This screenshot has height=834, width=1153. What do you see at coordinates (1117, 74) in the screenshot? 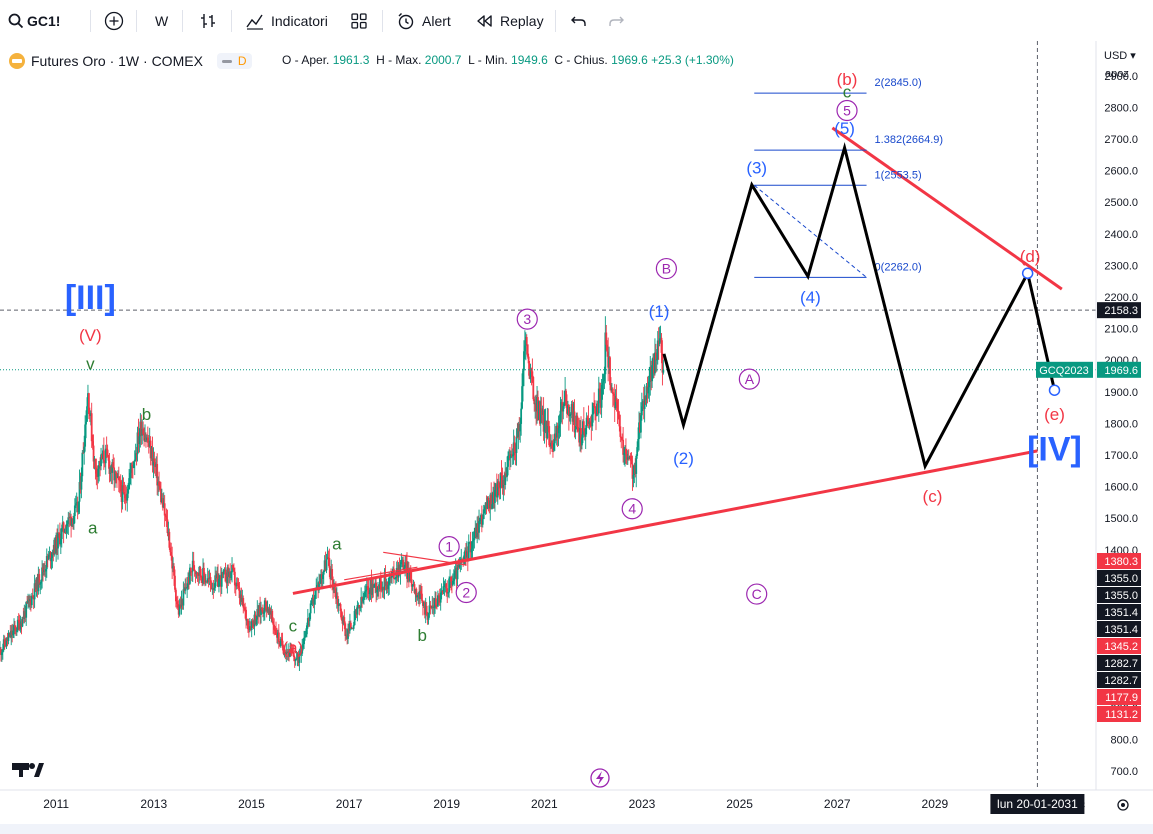
I see `scale-mode-label: apoz` at bounding box center [1117, 74].